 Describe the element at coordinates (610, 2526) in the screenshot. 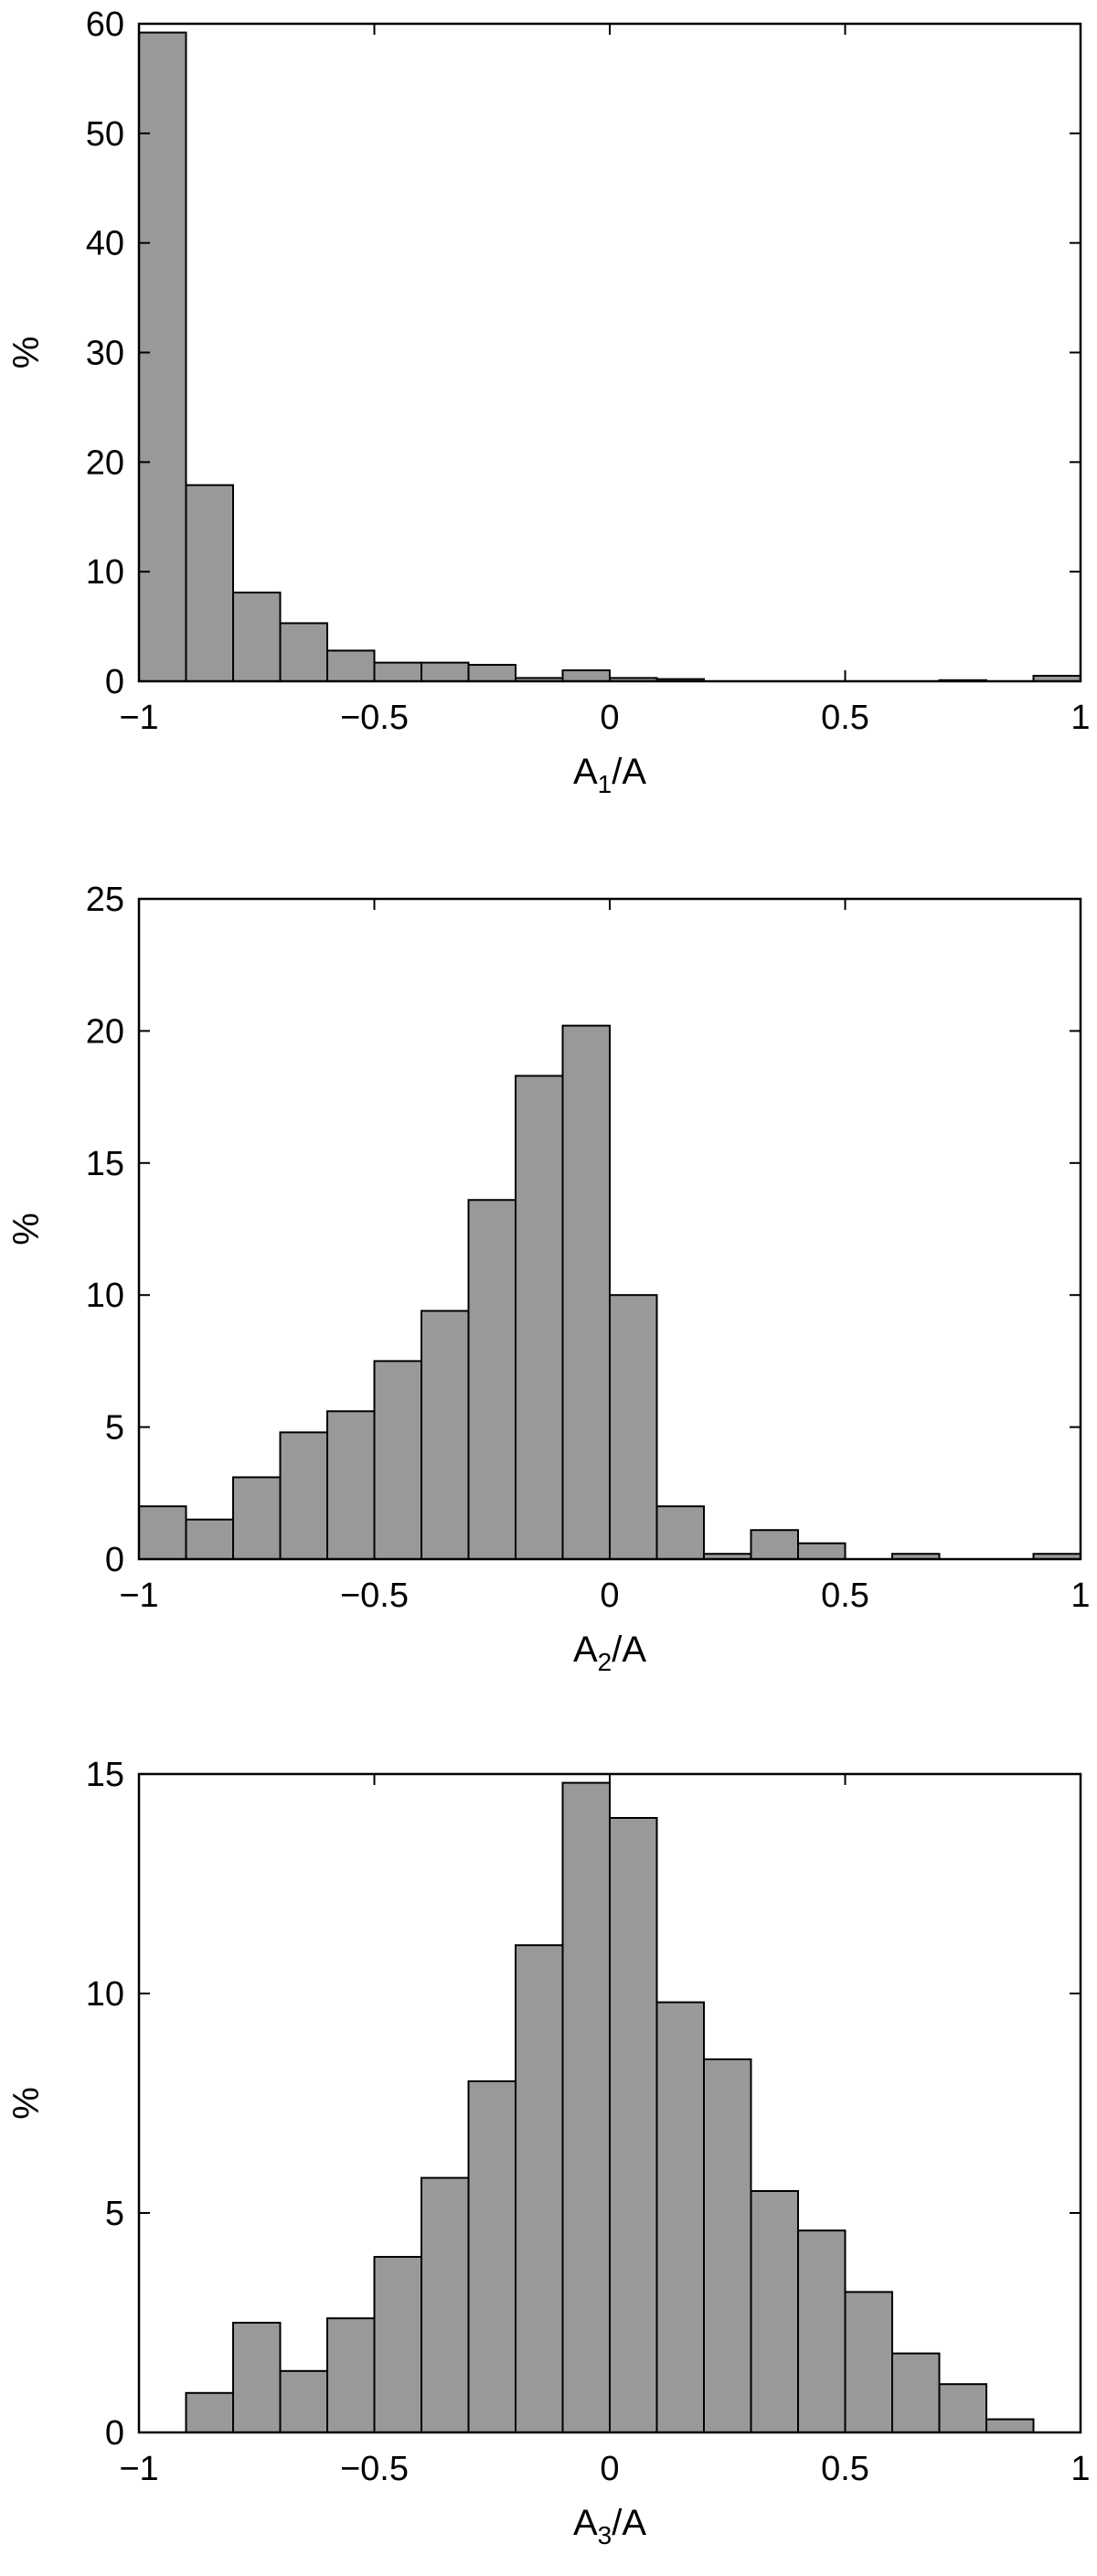

I see `x-axis-label: A3/A` at that location.